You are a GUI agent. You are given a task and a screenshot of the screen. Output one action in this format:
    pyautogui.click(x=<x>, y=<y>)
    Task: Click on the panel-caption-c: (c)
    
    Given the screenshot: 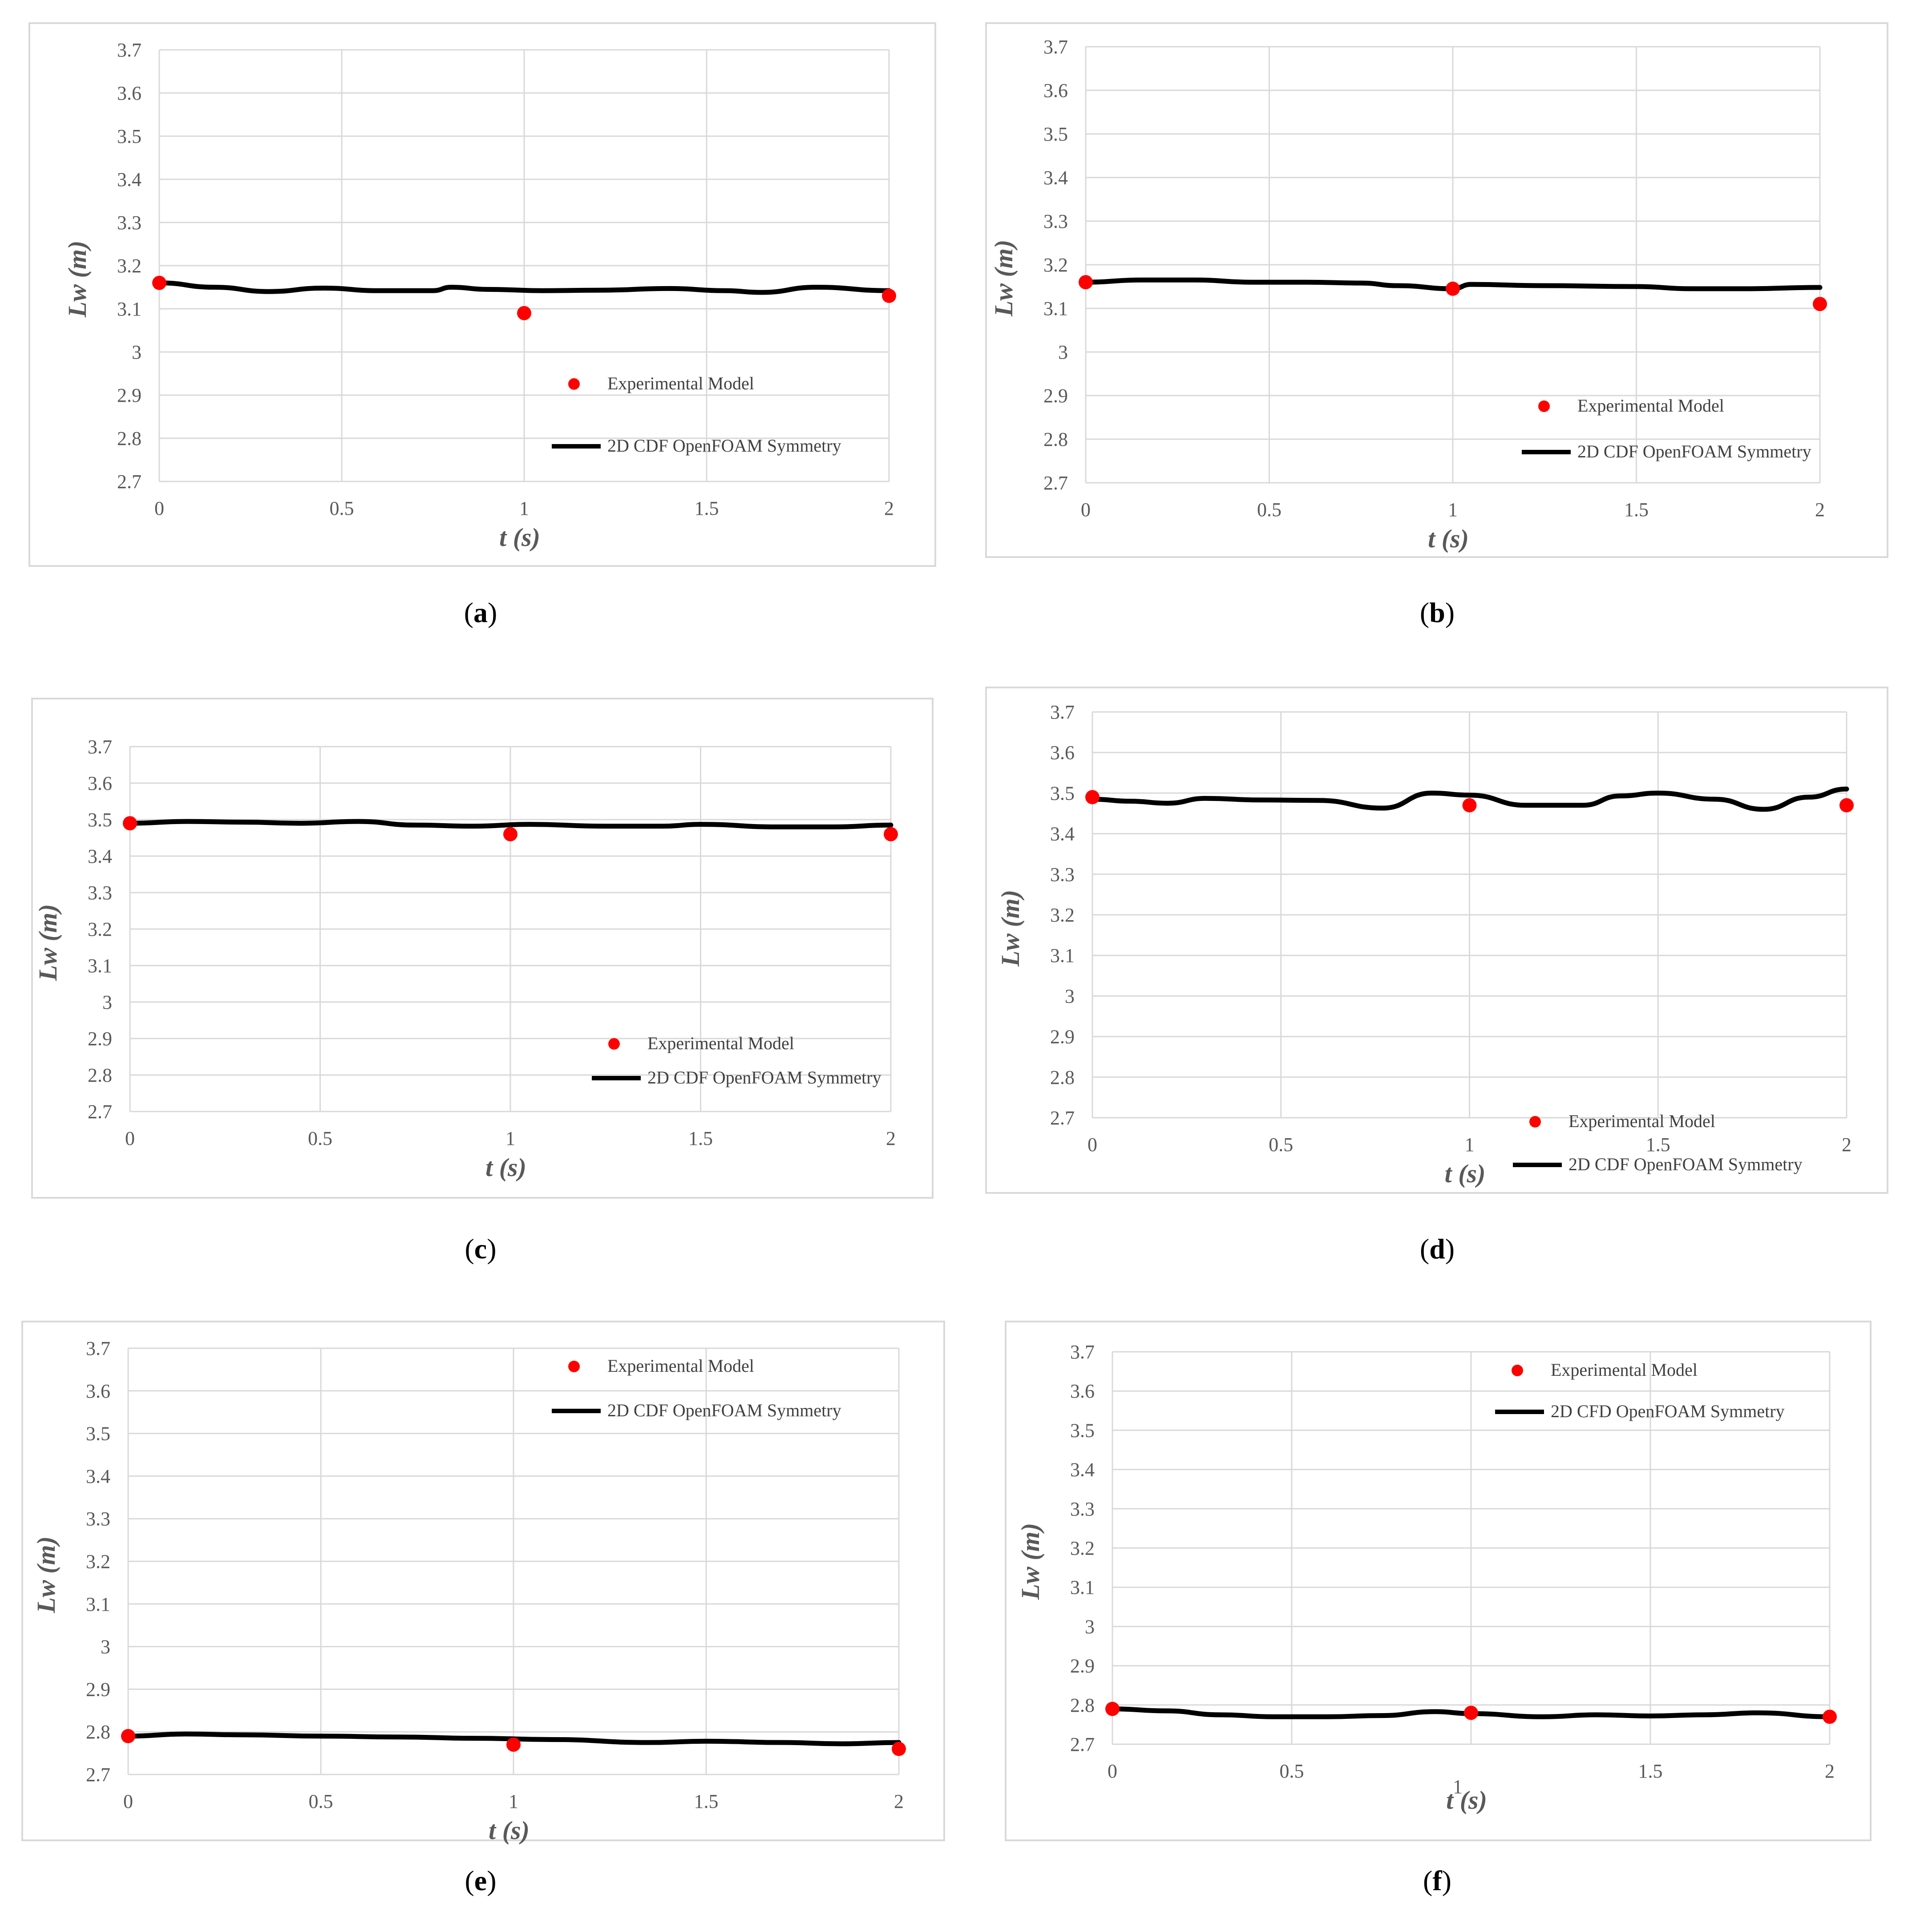 What is the action you would take?
    pyautogui.click(x=481, y=1249)
    